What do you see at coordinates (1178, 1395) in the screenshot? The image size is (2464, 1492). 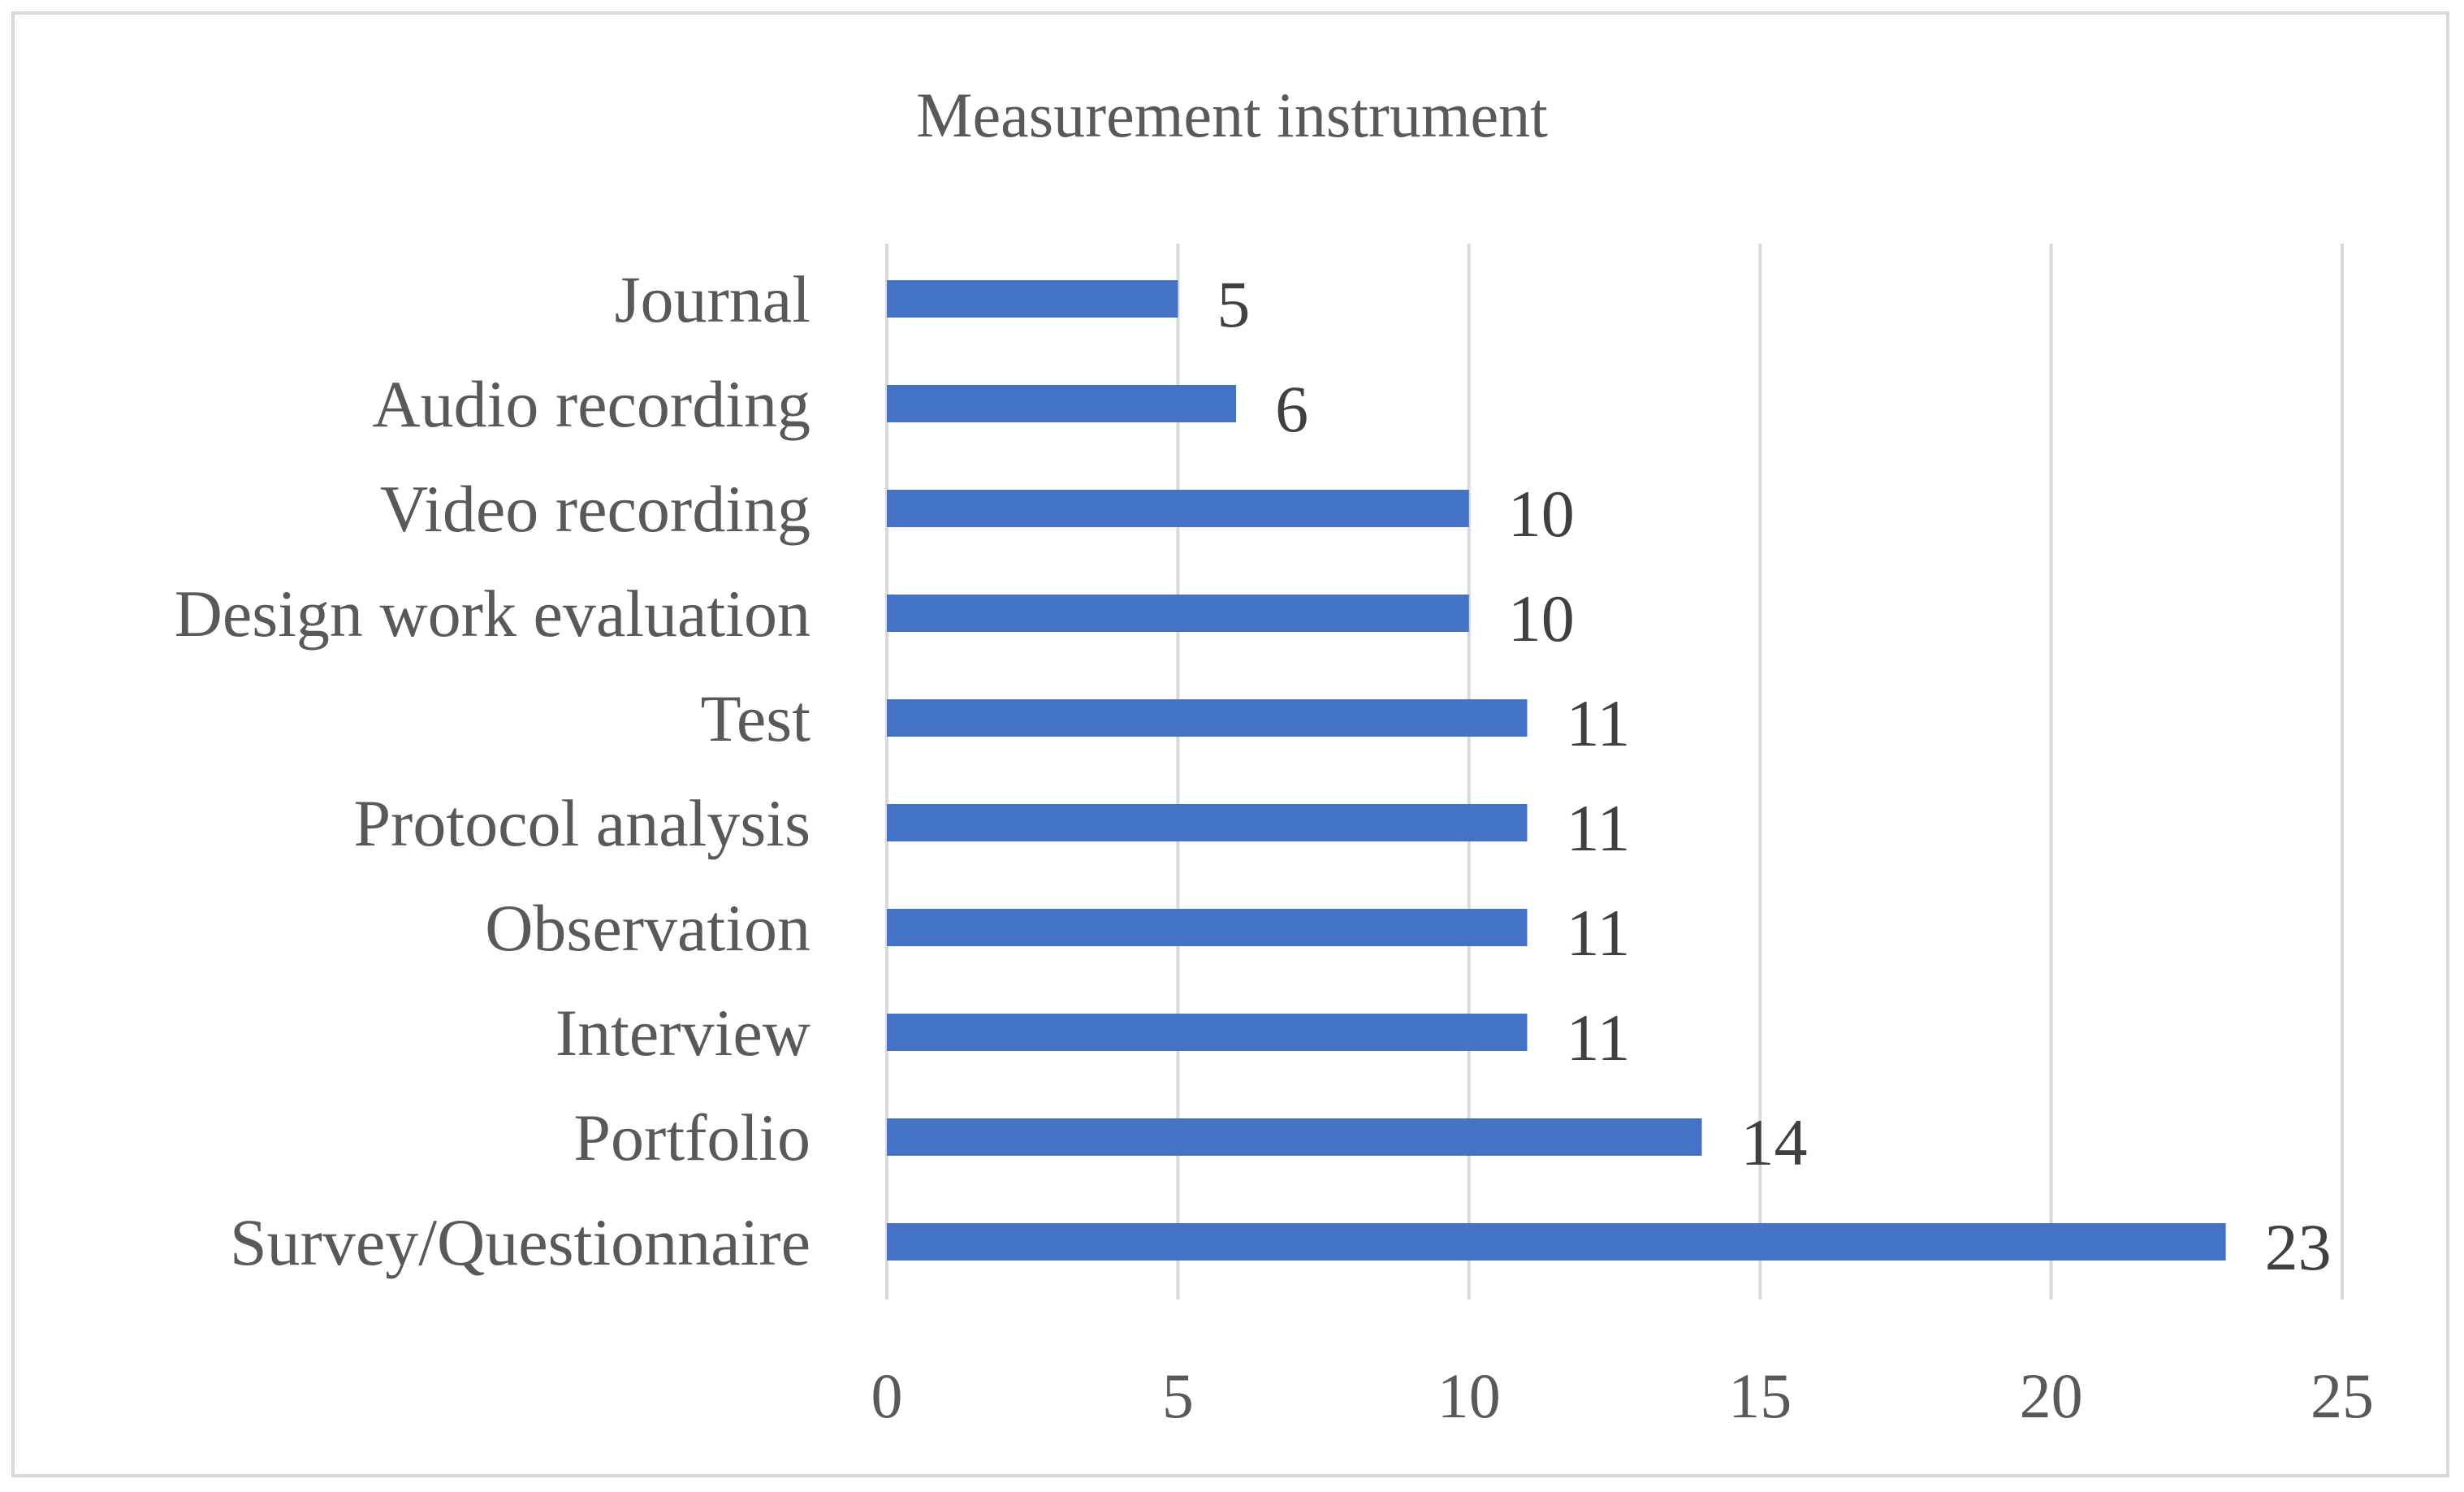 I see `x-tick-label: 5` at bounding box center [1178, 1395].